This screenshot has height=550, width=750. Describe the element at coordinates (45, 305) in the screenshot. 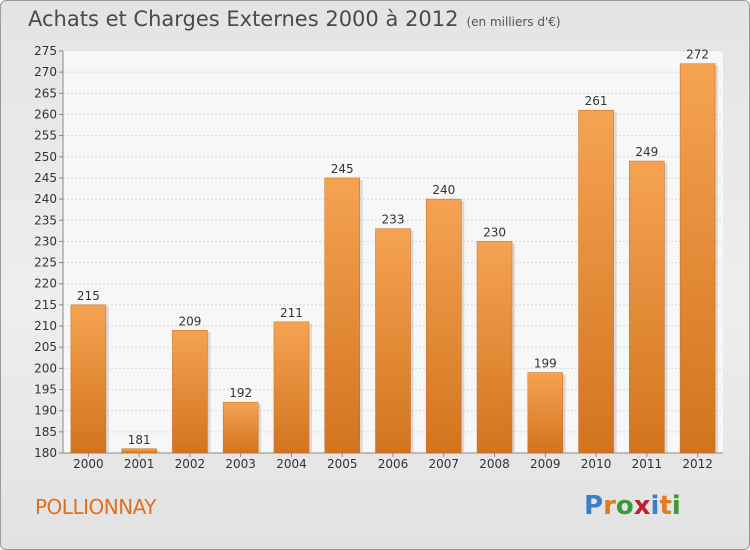

I see `y-tick-label: 215` at that location.